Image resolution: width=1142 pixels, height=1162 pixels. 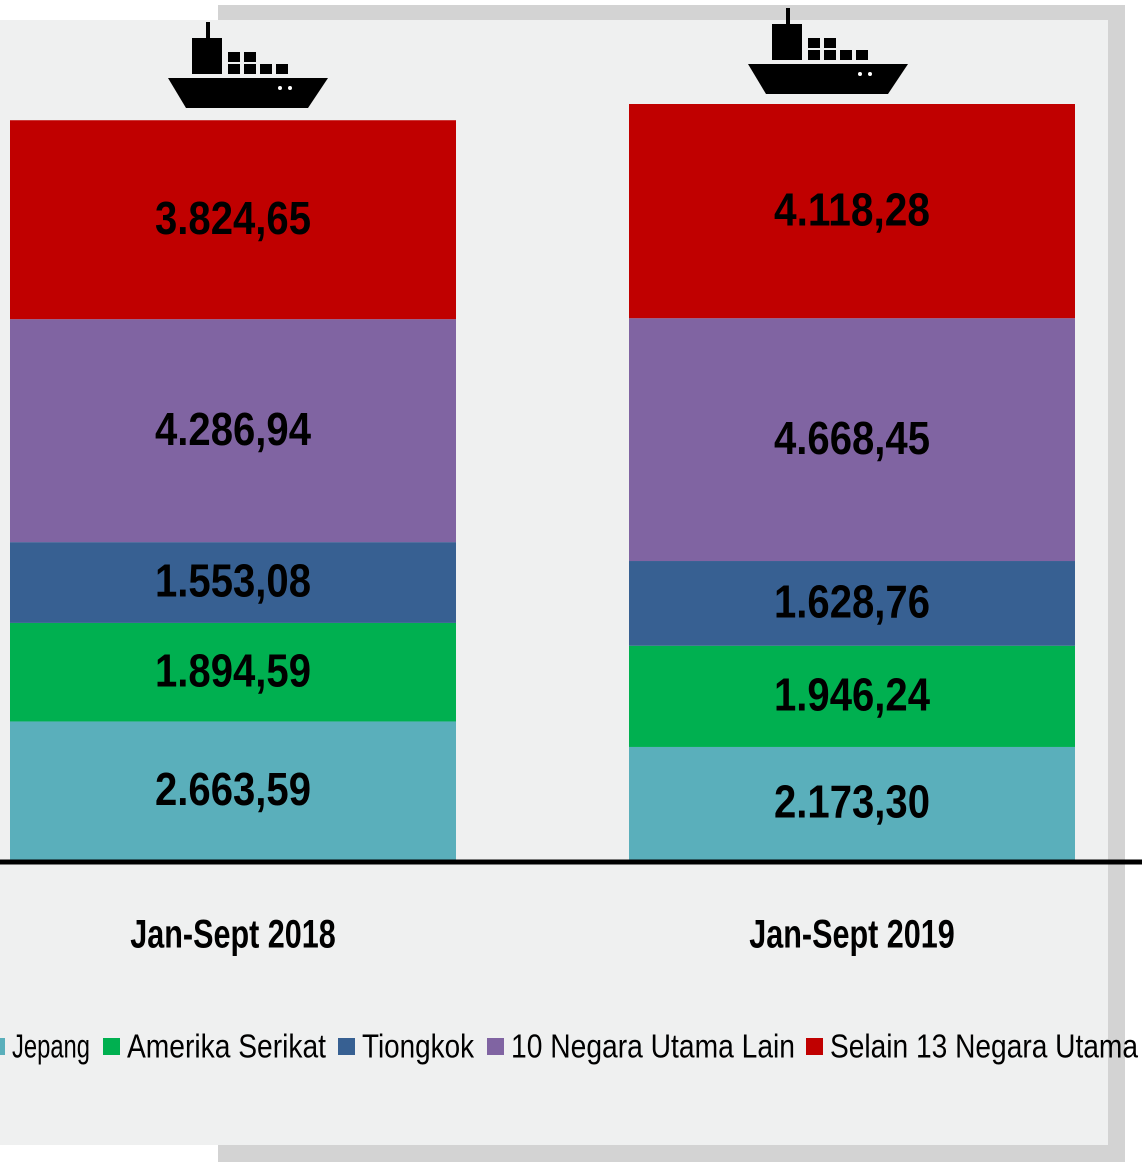 I want to click on legend-label: Jepang, so click(x=51, y=1046).